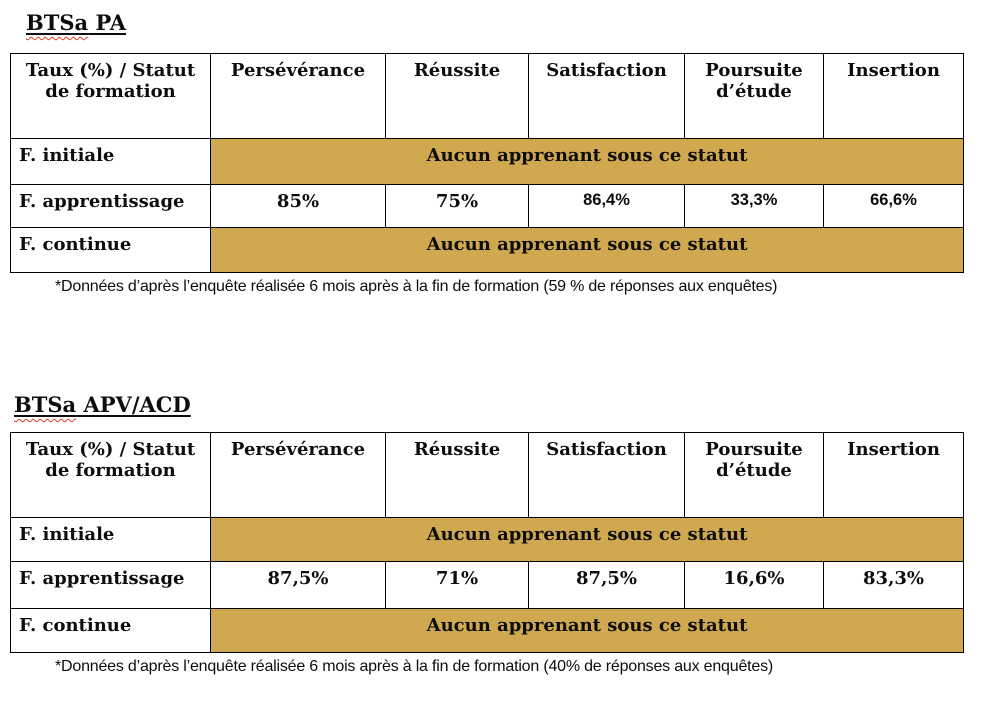 The height and width of the screenshot is (724, 989). I want to click on section-title-btsa-apv-acd: BTSa APV/ACD, so click(102, 404).